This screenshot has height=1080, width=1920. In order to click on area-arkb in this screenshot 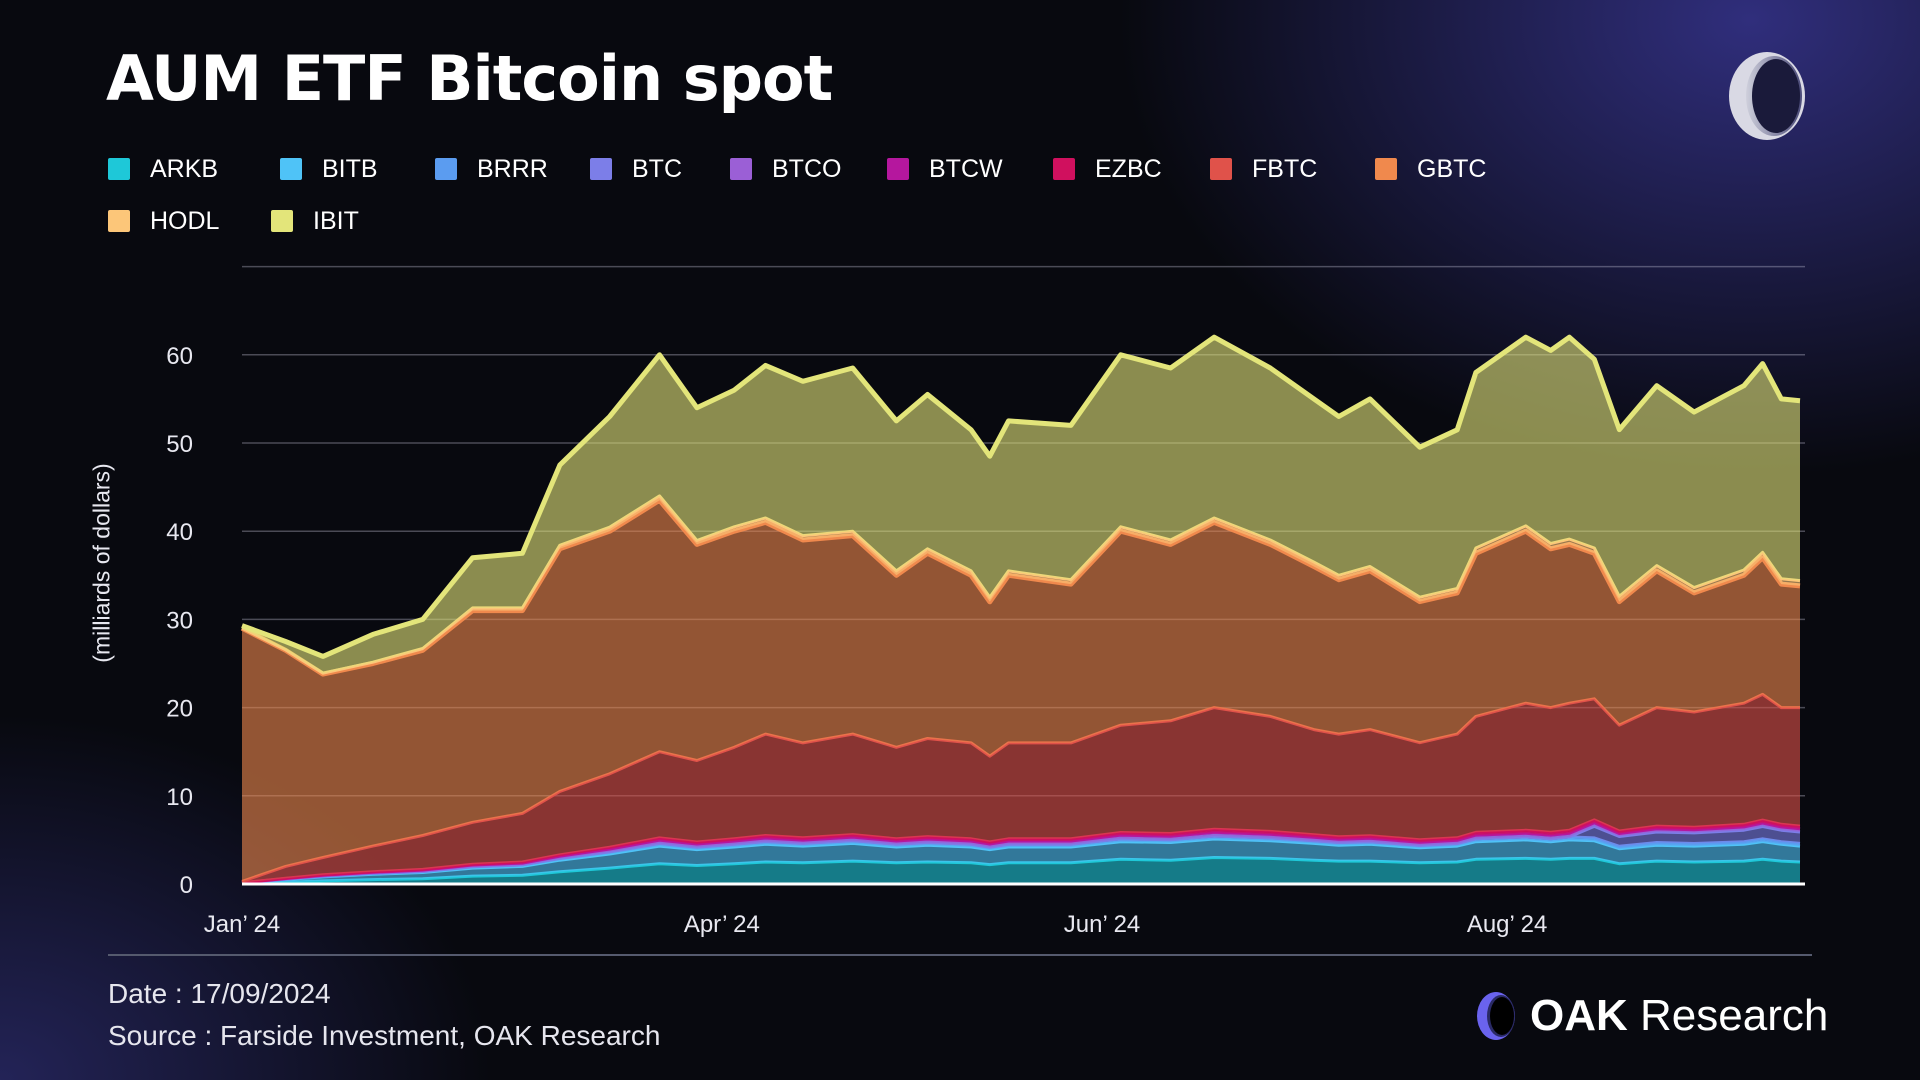, I will do `click(1021, 870)`.